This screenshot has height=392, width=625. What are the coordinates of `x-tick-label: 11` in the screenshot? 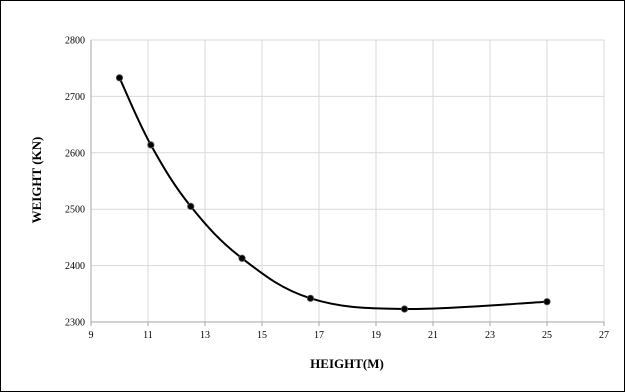 It's located at (148, 335).